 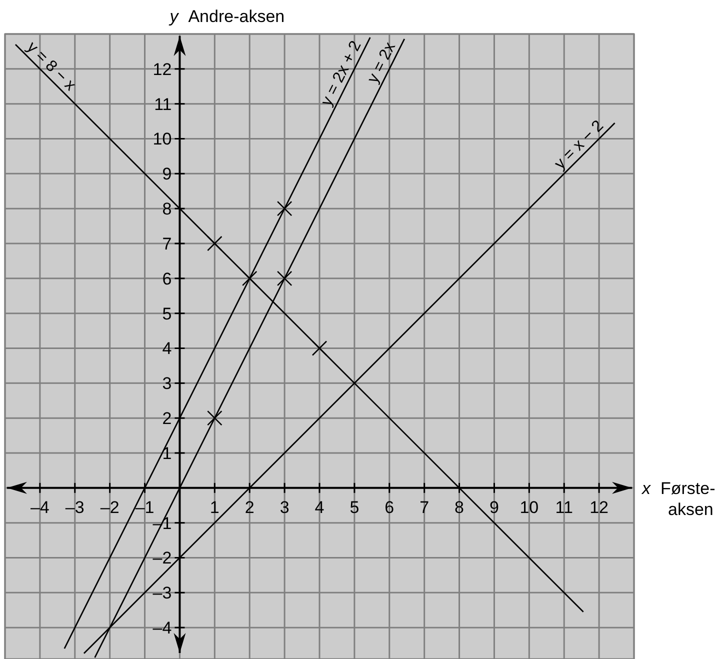 What do you see at coordinates (40, 507) in the screenshot?
I see `x-tick-label: –4` at bounding box center [40, 507].